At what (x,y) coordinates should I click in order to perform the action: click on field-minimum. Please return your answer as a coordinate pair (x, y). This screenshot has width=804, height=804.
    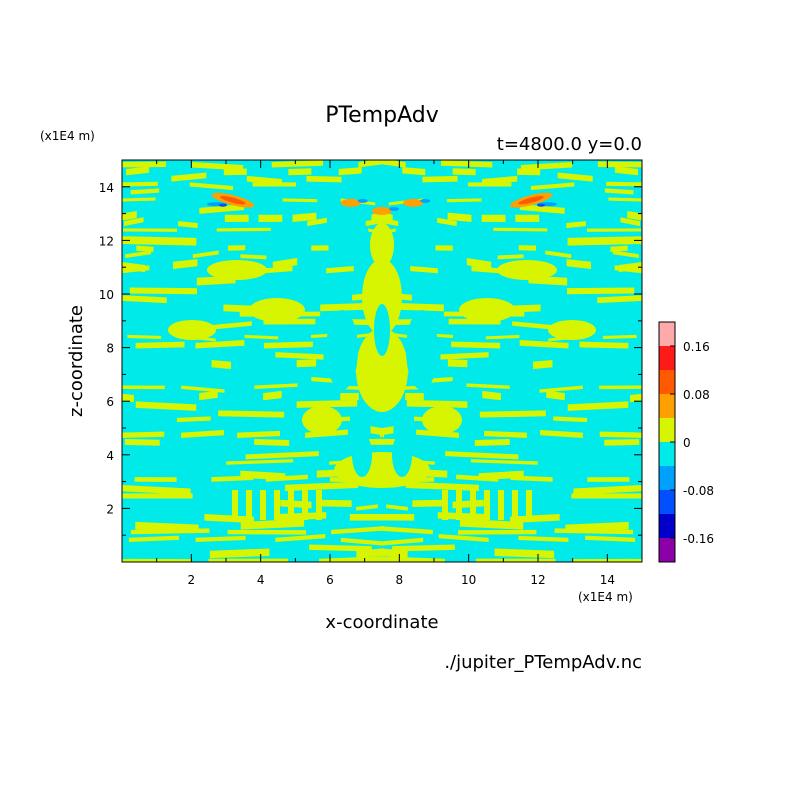
    Looking at the image, I should click on (222, 205).